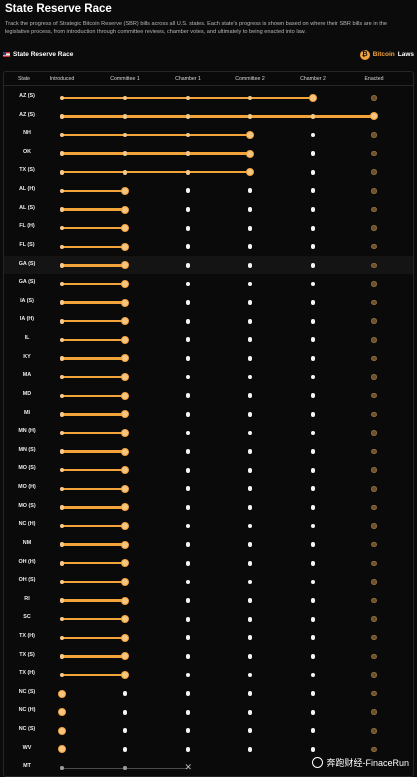 Image resolution: width=417 pixels, height=777 pixels. I want to click on table-row: AL (S), so click(208, 209).